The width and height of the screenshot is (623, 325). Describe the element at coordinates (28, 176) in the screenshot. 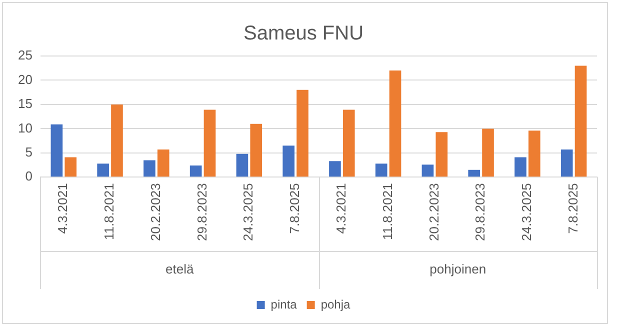

I see `y-tick-label: 0` at that location.